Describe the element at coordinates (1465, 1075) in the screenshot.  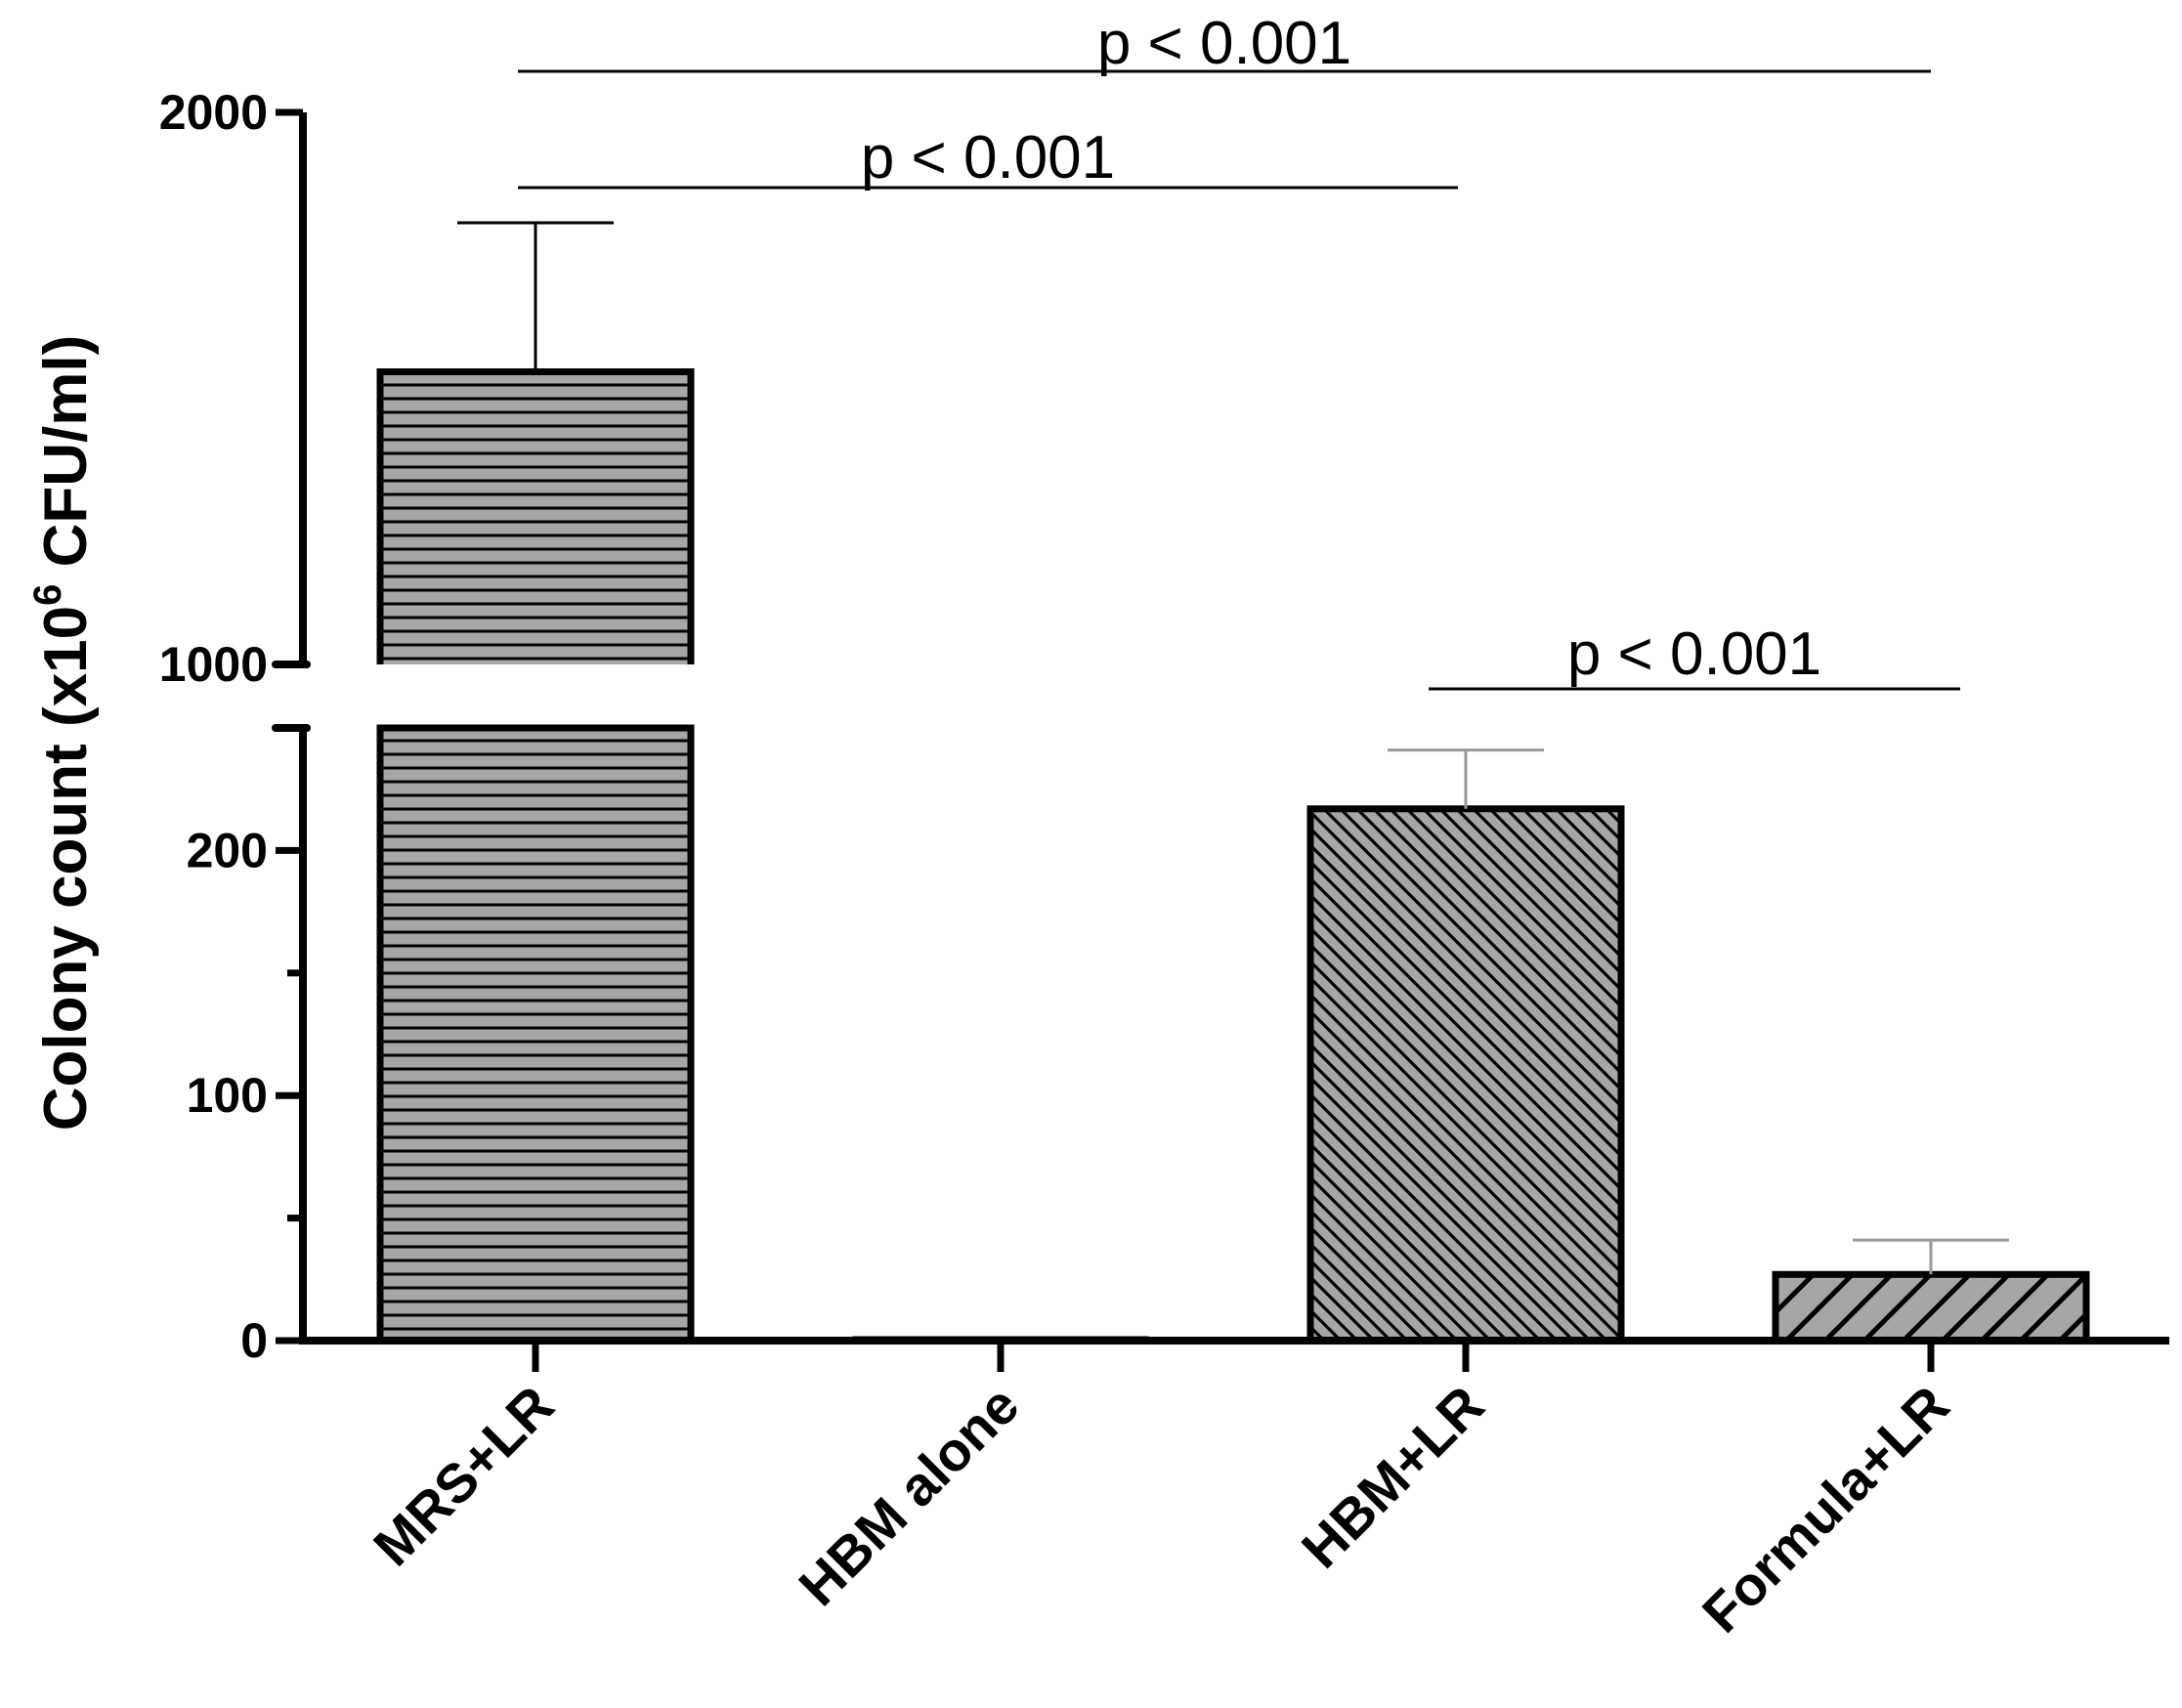
I see `bar-hbm-lr` at that location.